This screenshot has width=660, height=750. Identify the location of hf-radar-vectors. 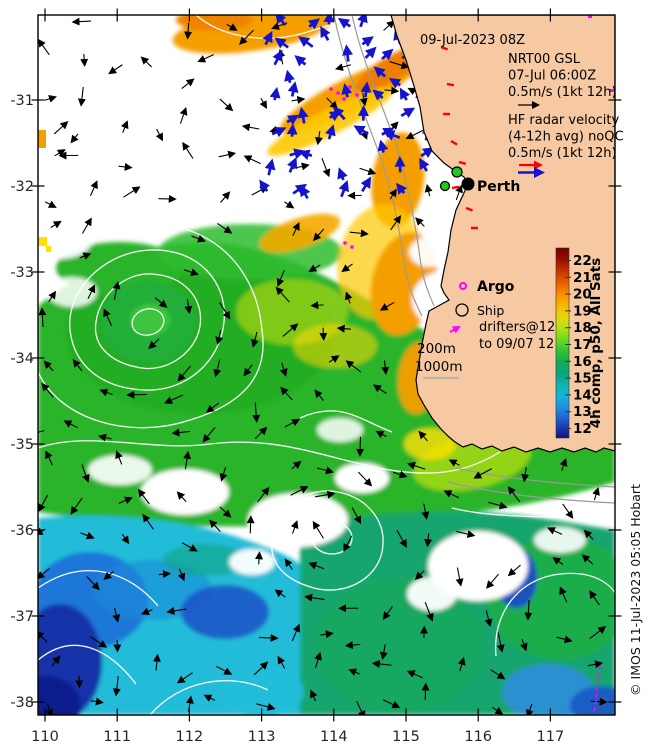
(347, 107).